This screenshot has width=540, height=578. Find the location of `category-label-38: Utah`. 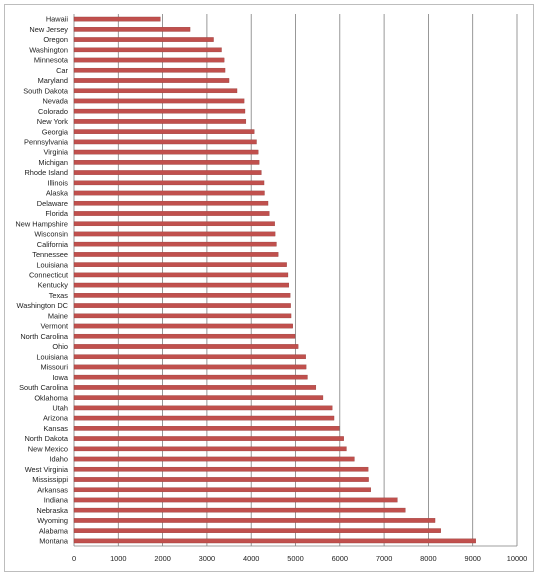

category-label-38: Utah is located at coordinates (60, 407).